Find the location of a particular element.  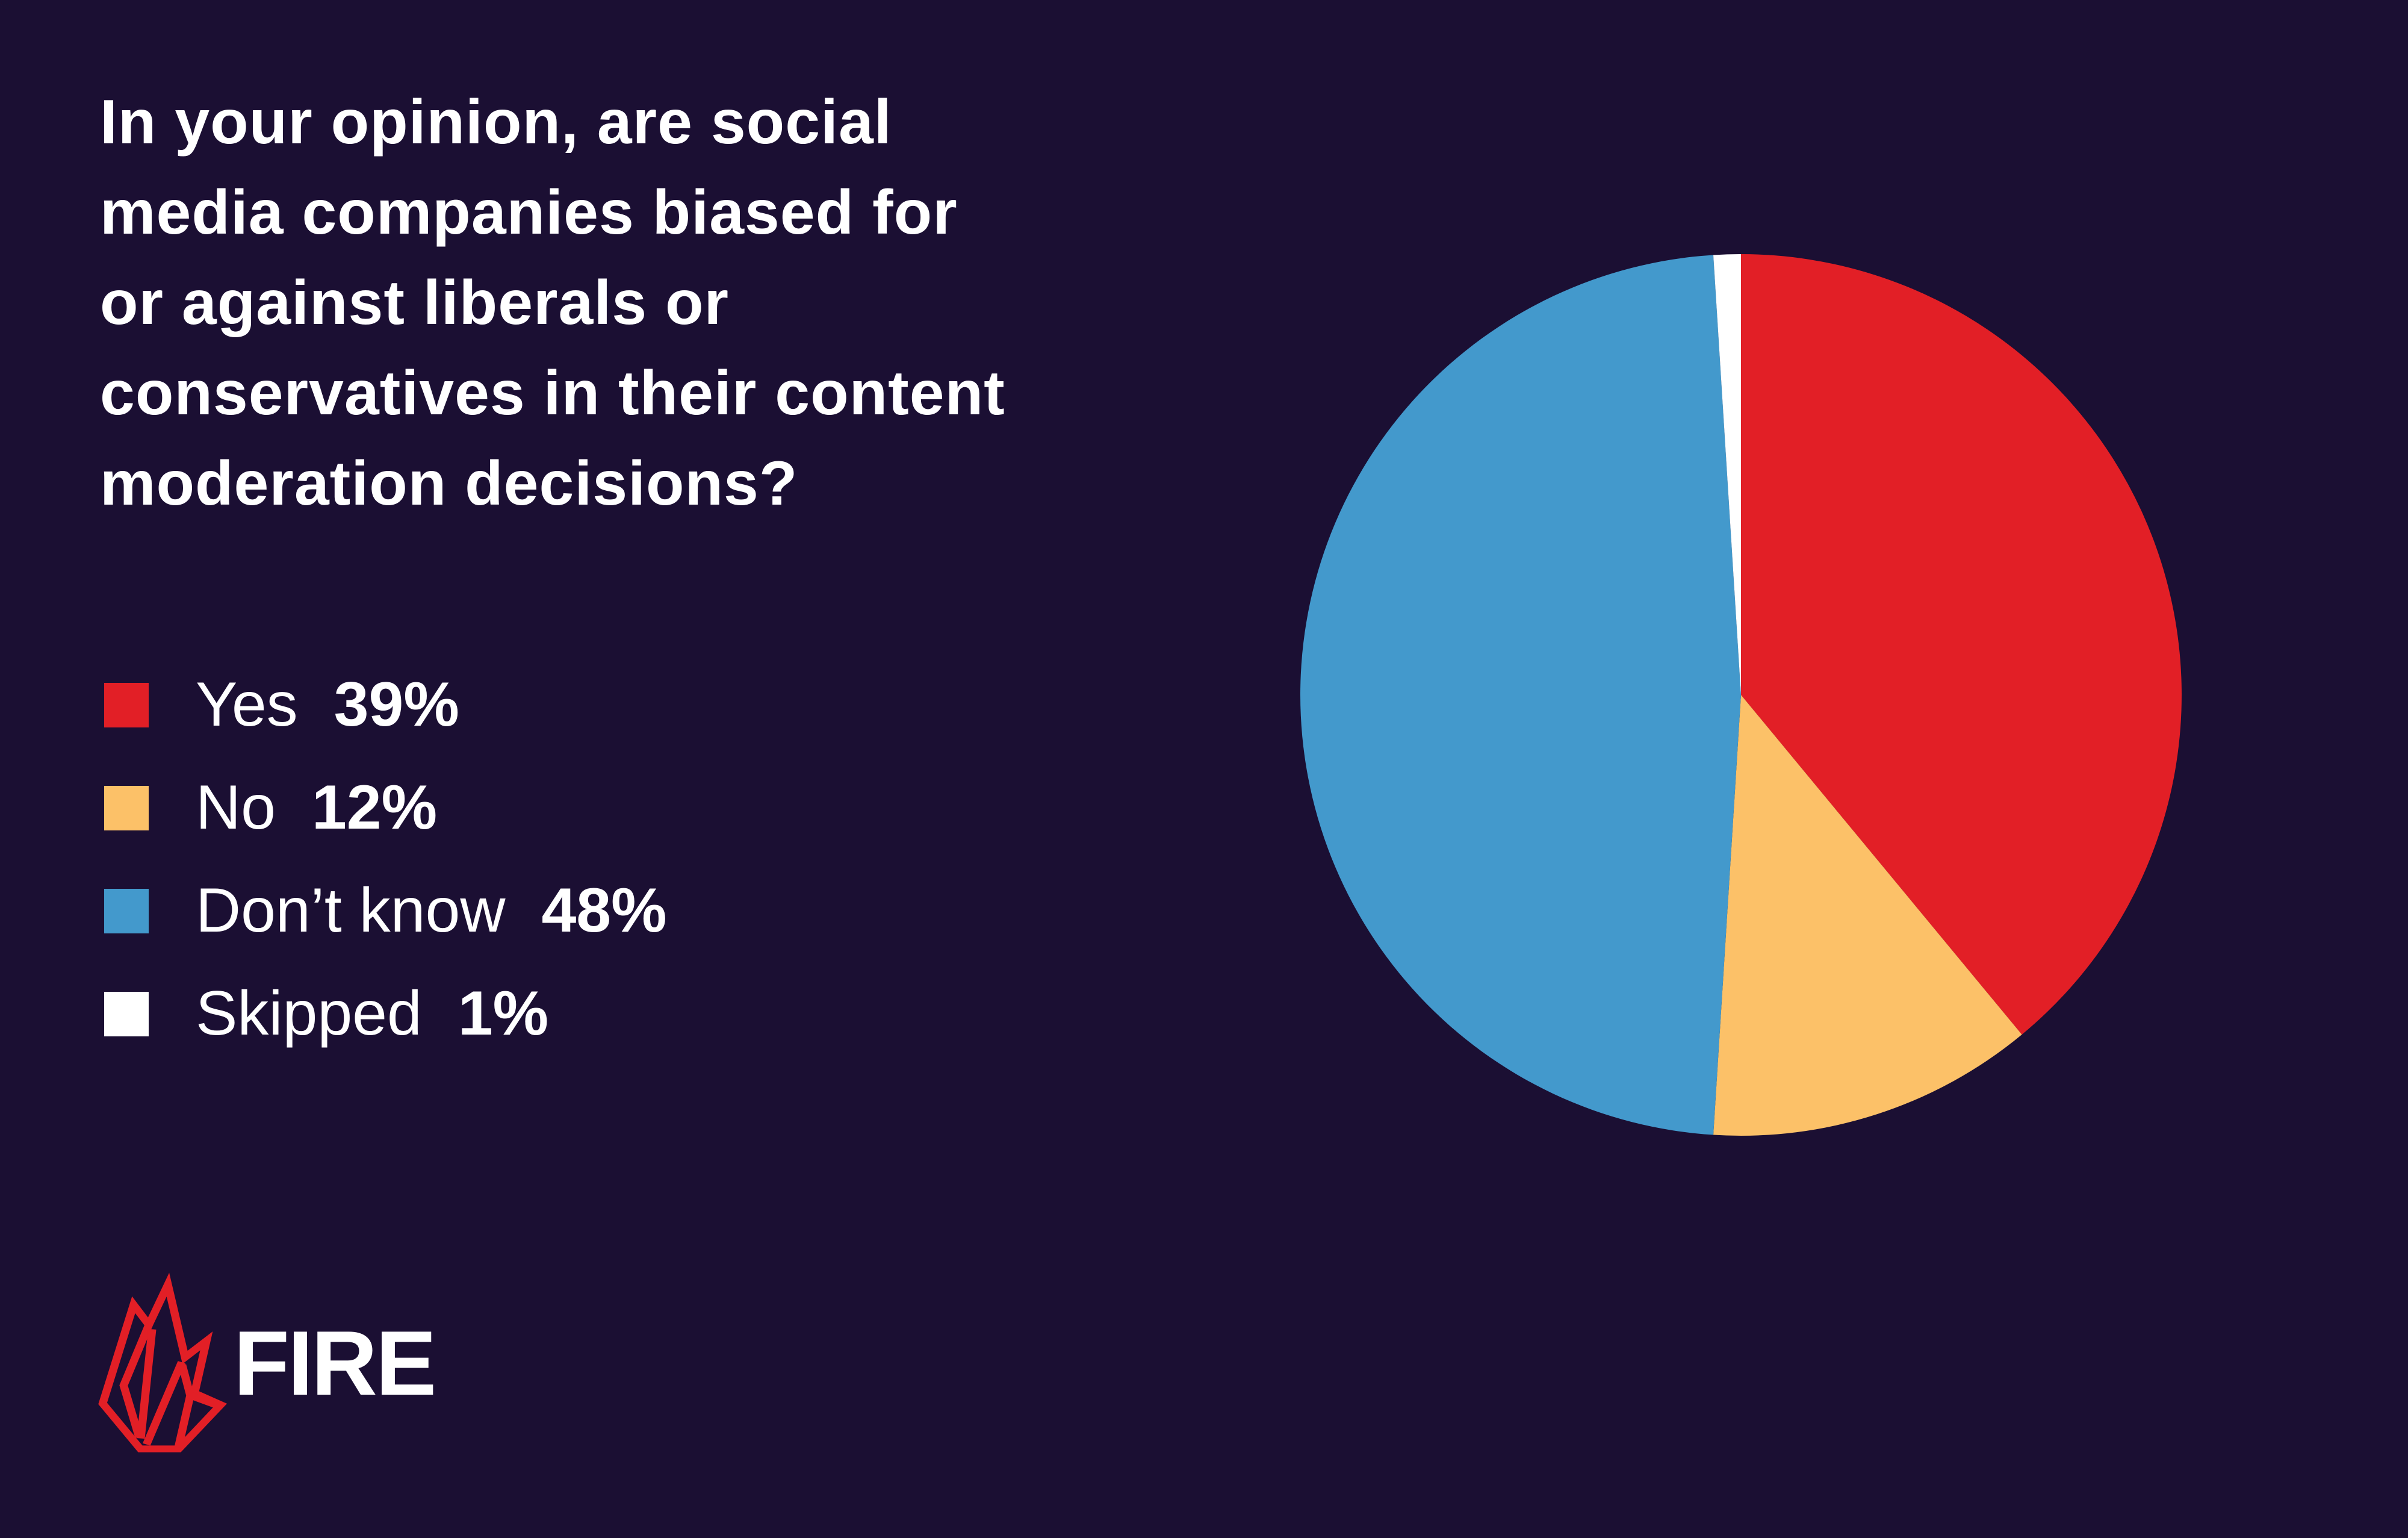

legend-label: Yes is located at coordinates (247, 705).